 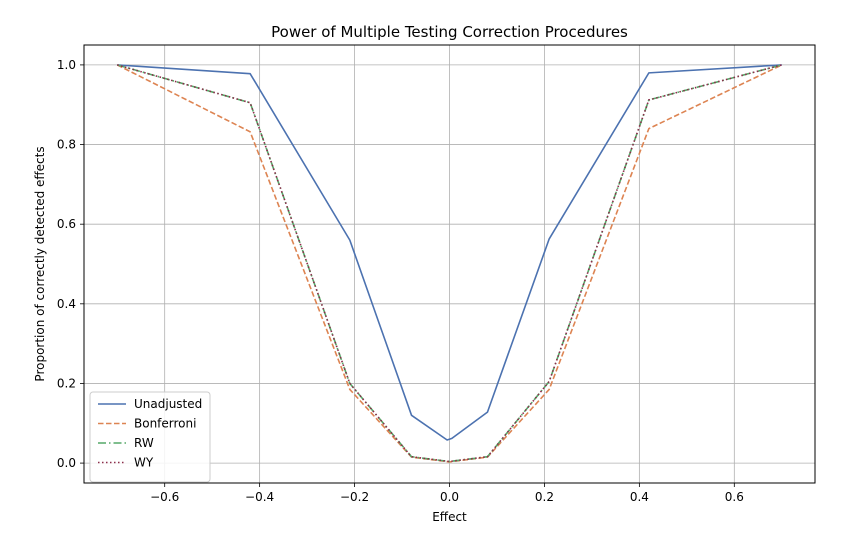 I want to click on x-tick-label: −0.2, so click(x=354, y=497).